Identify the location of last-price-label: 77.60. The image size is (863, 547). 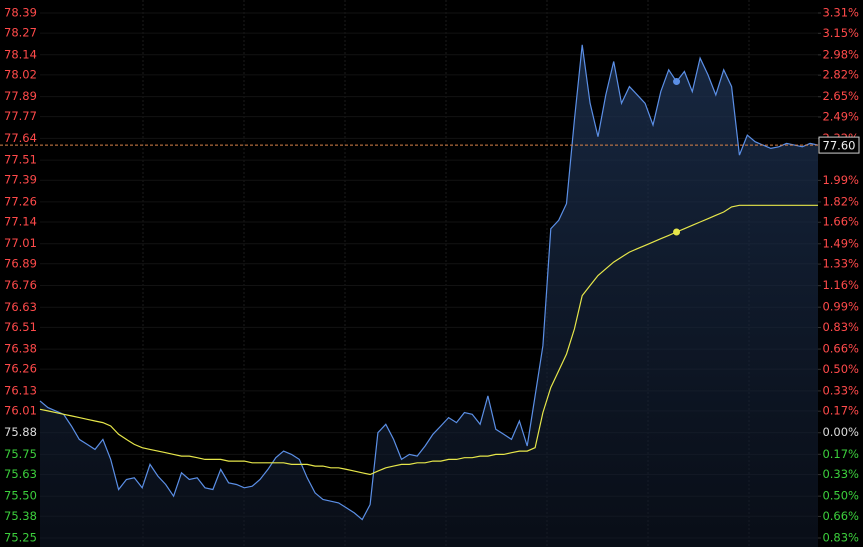
(839, 146).